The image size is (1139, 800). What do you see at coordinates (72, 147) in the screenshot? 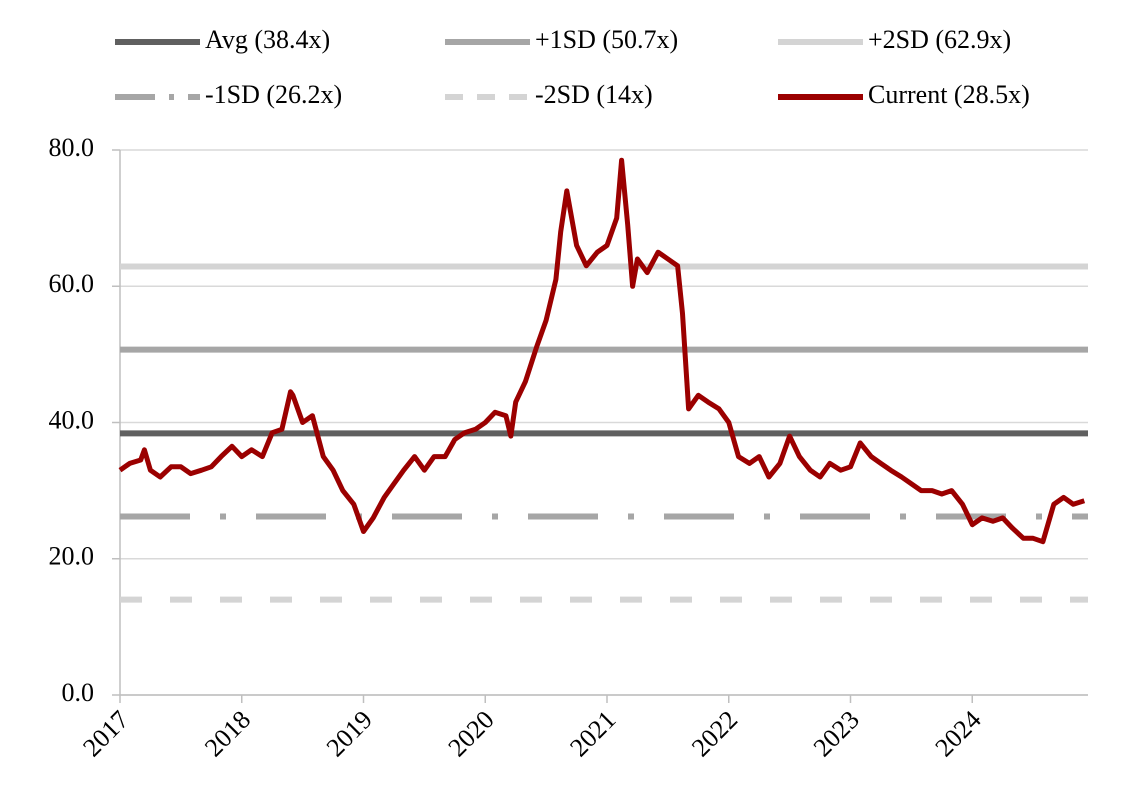
I see `y-tick-label: 80.0` at bounding box center [72, 147].